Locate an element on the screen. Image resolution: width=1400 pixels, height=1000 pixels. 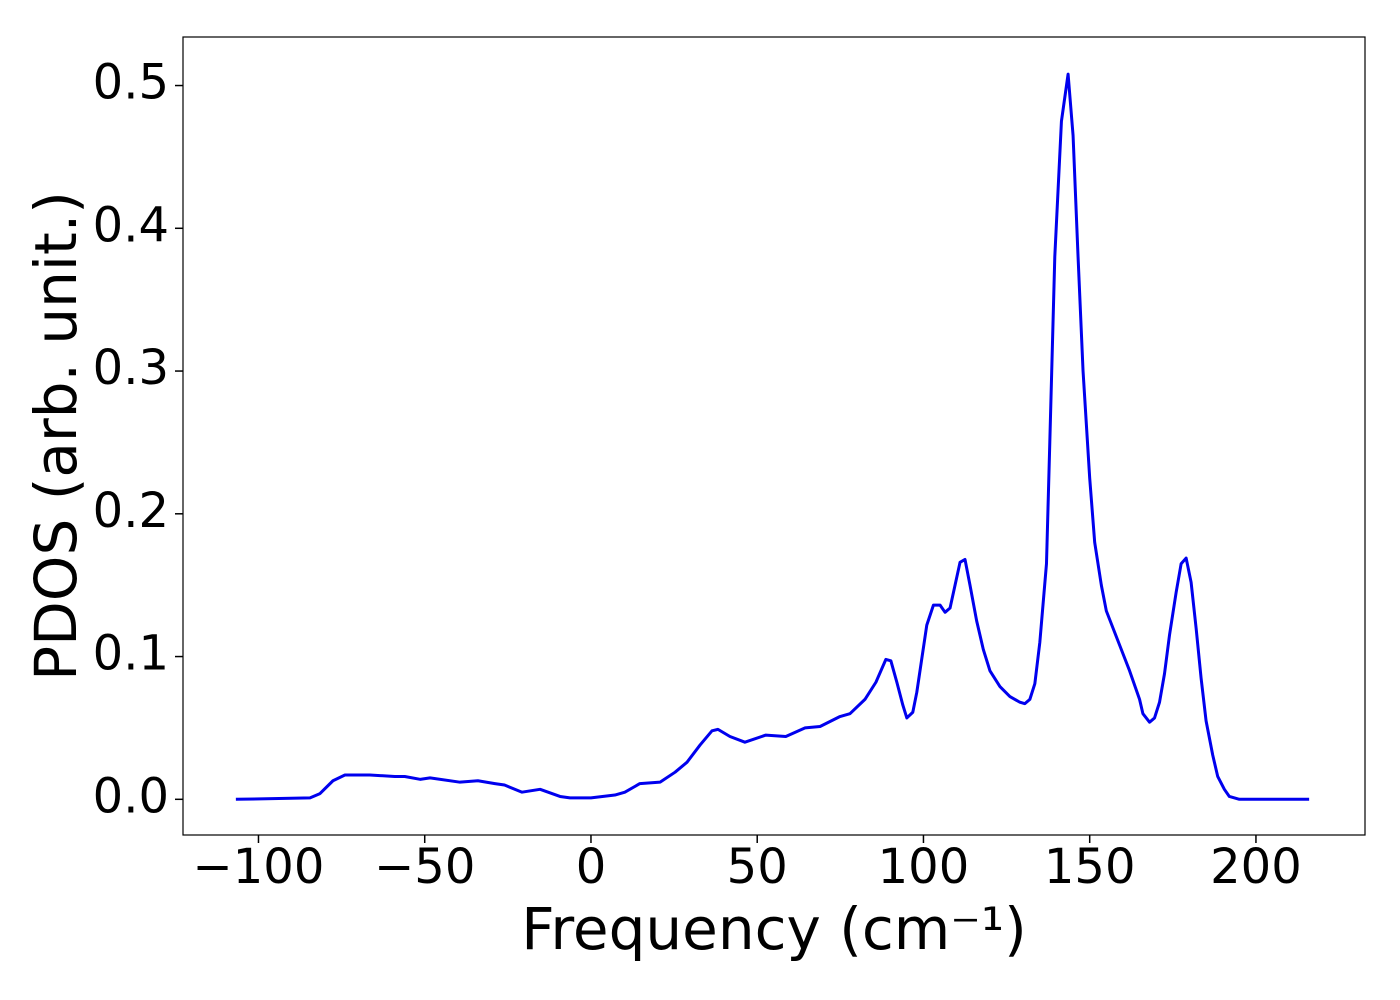
x-tick-label: 200 is located at coordinates (1256, 867).